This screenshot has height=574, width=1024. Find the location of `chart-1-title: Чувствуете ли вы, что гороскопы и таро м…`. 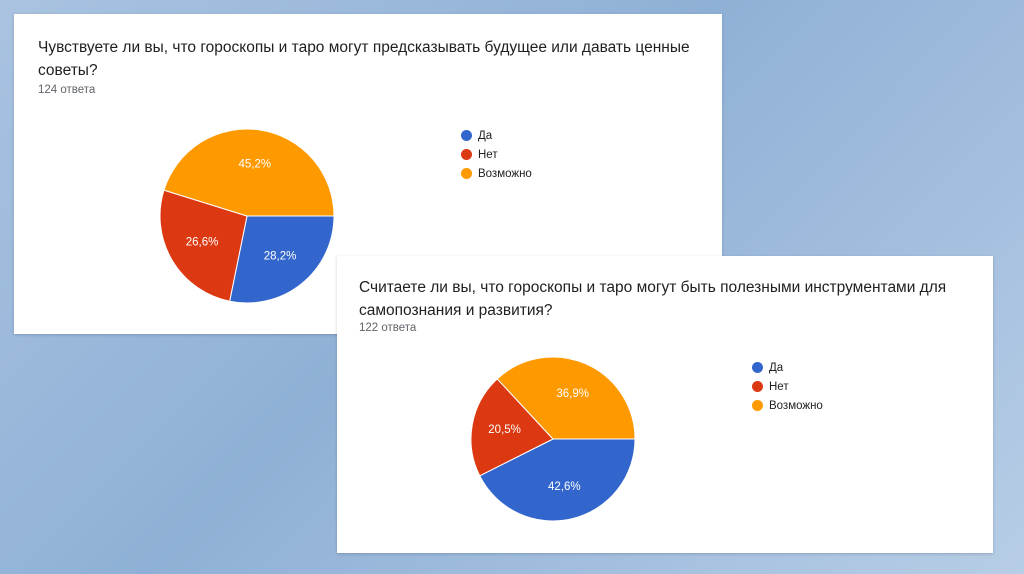

chart-1-title: Чувствуете ли вы, что гороскопы и таро м… is located at coordinates (364, 59).